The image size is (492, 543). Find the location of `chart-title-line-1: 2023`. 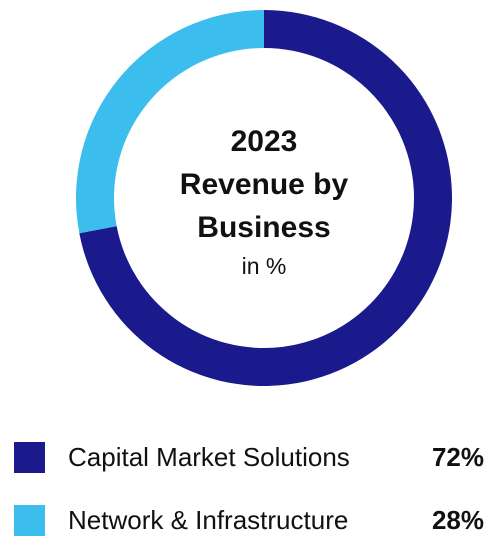

chart-title-line-1: 2023 is located at coordinates (264, 141).